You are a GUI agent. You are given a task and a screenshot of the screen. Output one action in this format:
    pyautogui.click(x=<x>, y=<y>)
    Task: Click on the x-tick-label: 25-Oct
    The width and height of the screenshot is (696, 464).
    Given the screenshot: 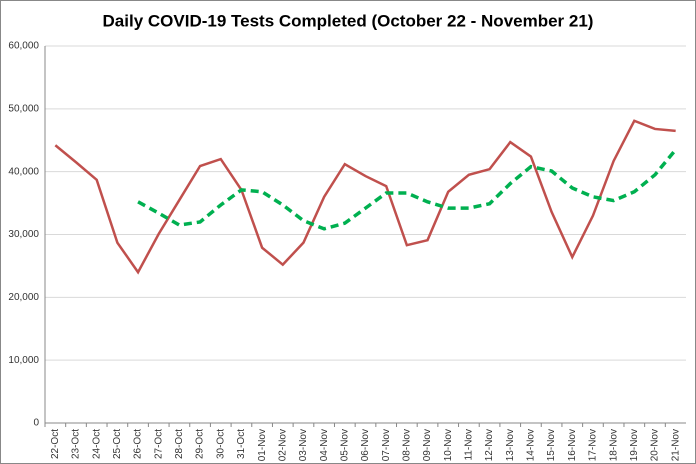 What is the action you would take?
    pyautogui.click(x=117, y=444)
    